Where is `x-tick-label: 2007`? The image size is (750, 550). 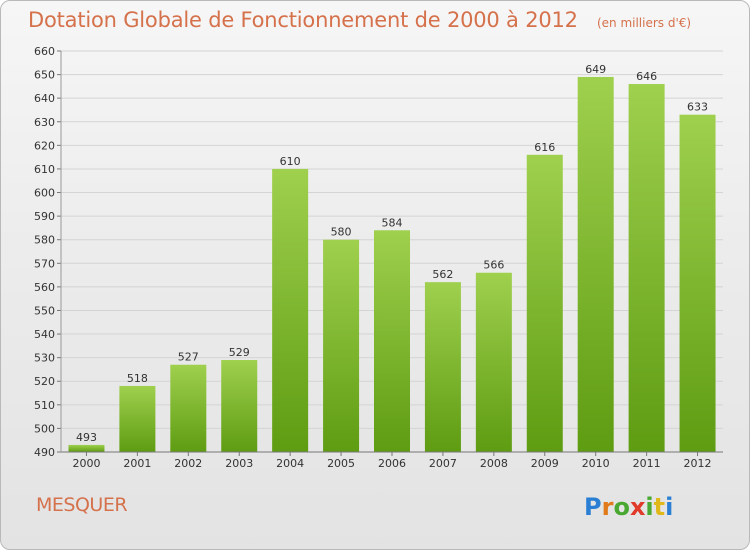 x-tick-label: 2007 is located at coordinates (443, 463).